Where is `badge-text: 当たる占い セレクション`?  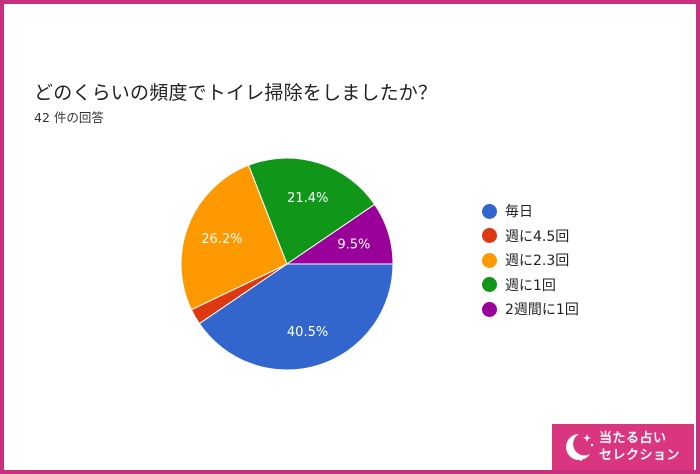
badge-text: 当たる占い セレクション is located at coordinates (639, 447).